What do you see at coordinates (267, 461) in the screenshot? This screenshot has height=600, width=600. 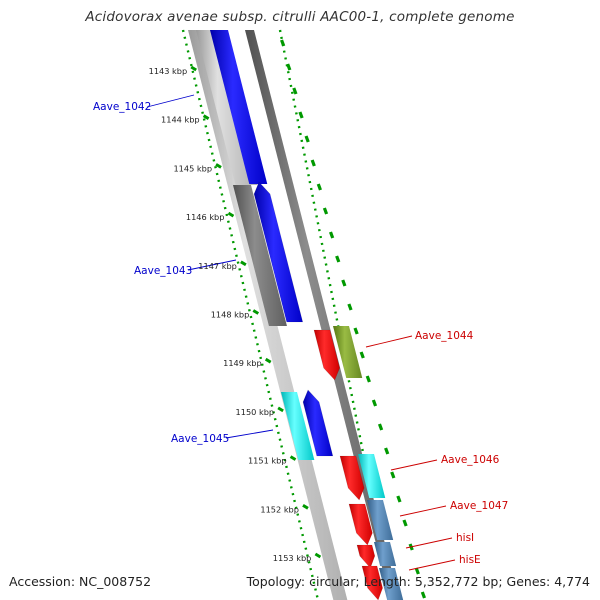 I see `tick-label: 1151 kbp` at bounding box center [267, 461].